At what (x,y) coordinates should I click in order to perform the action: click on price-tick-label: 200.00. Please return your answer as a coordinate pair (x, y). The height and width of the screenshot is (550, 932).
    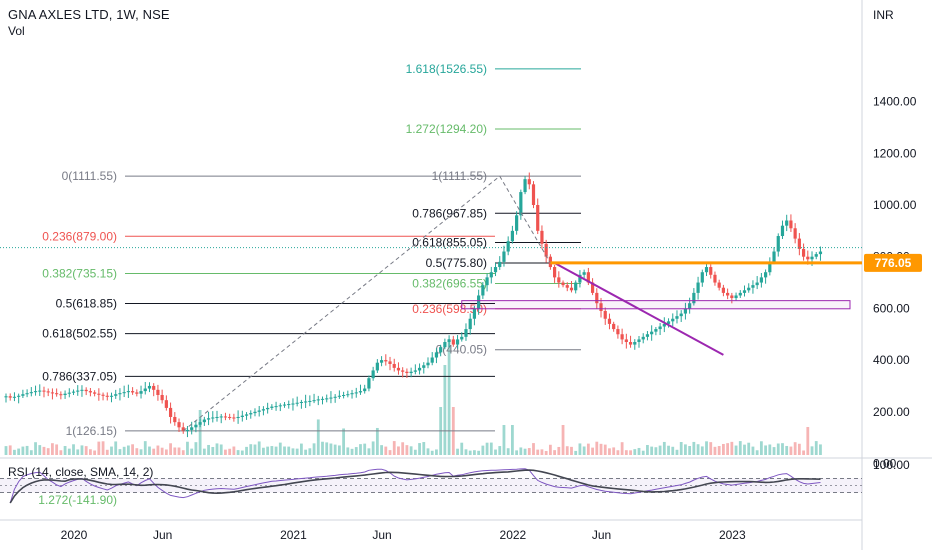
    Looking at the image, I should click on (891, 412).